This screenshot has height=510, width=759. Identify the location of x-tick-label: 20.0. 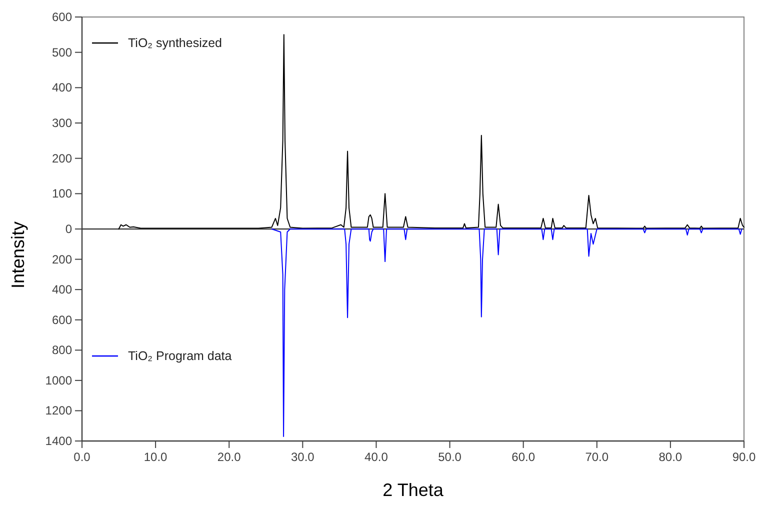
(229, 457).